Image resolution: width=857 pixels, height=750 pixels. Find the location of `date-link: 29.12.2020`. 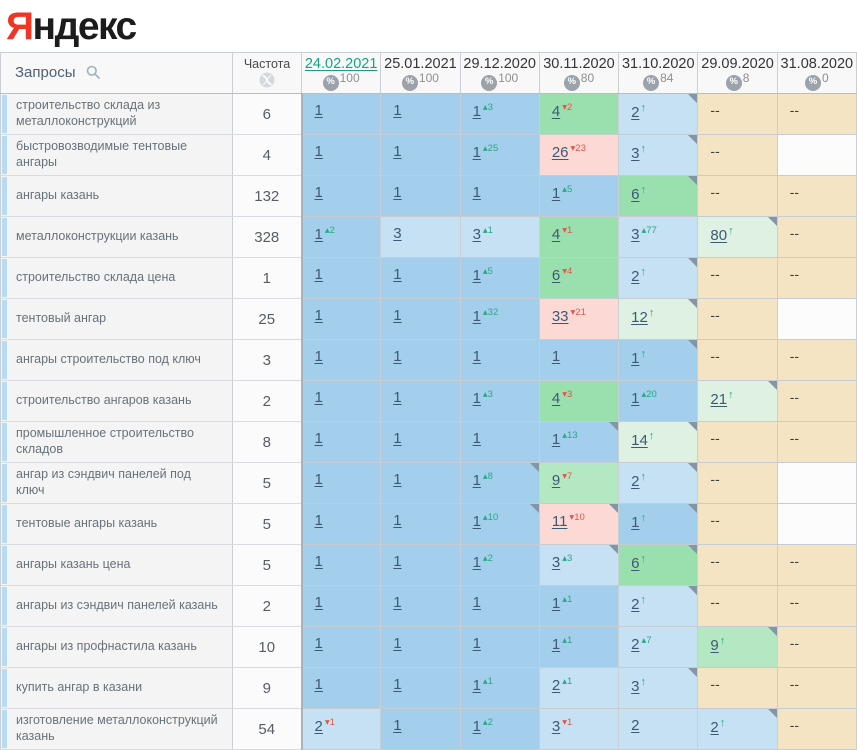

date-link: 29.12.2020 is located at coordinates (499, 64).